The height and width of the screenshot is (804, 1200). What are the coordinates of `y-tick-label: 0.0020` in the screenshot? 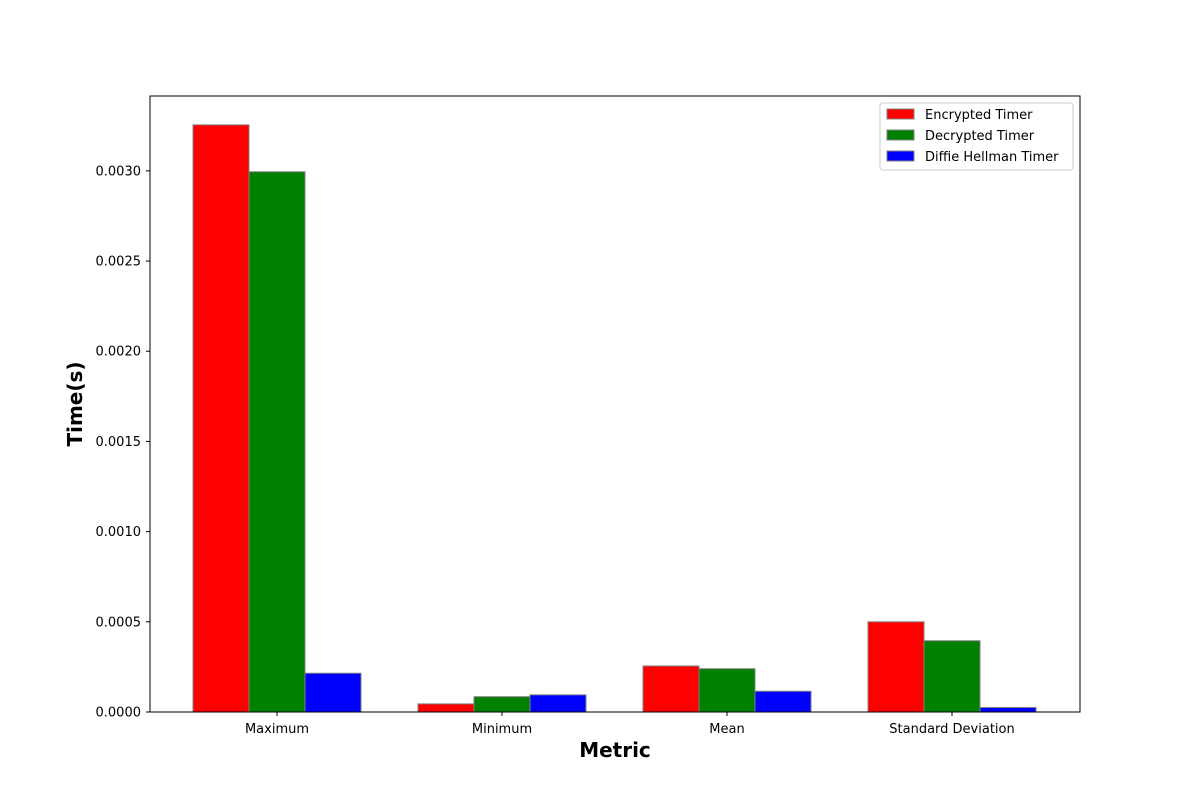 It's located at (119, 352).